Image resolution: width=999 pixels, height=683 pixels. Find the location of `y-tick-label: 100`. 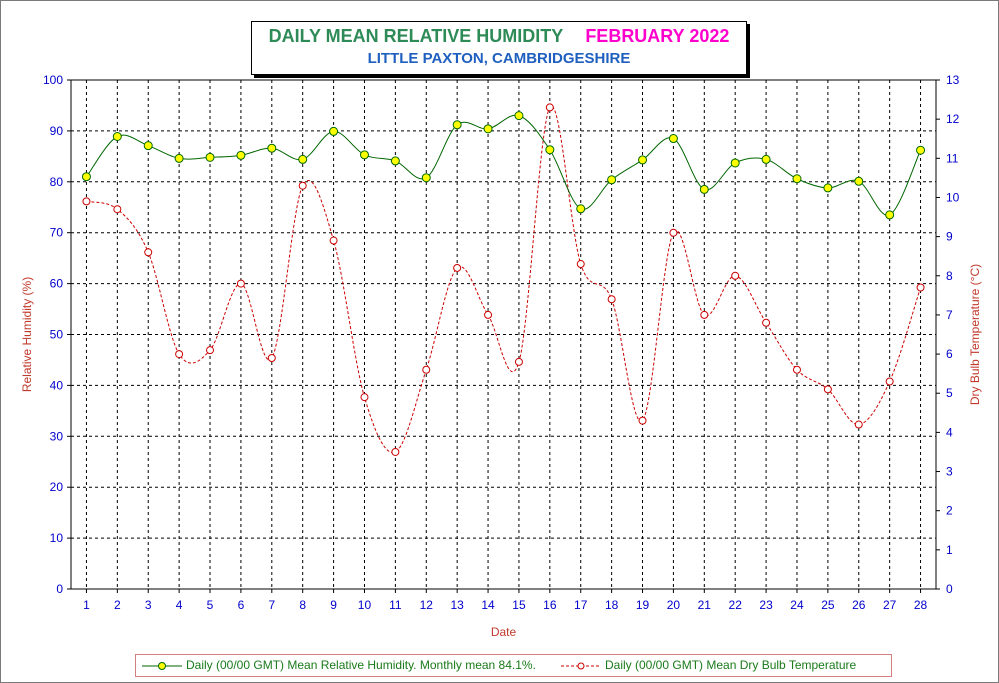

y-tick-label: 100 is located at coordinates (53, 80).